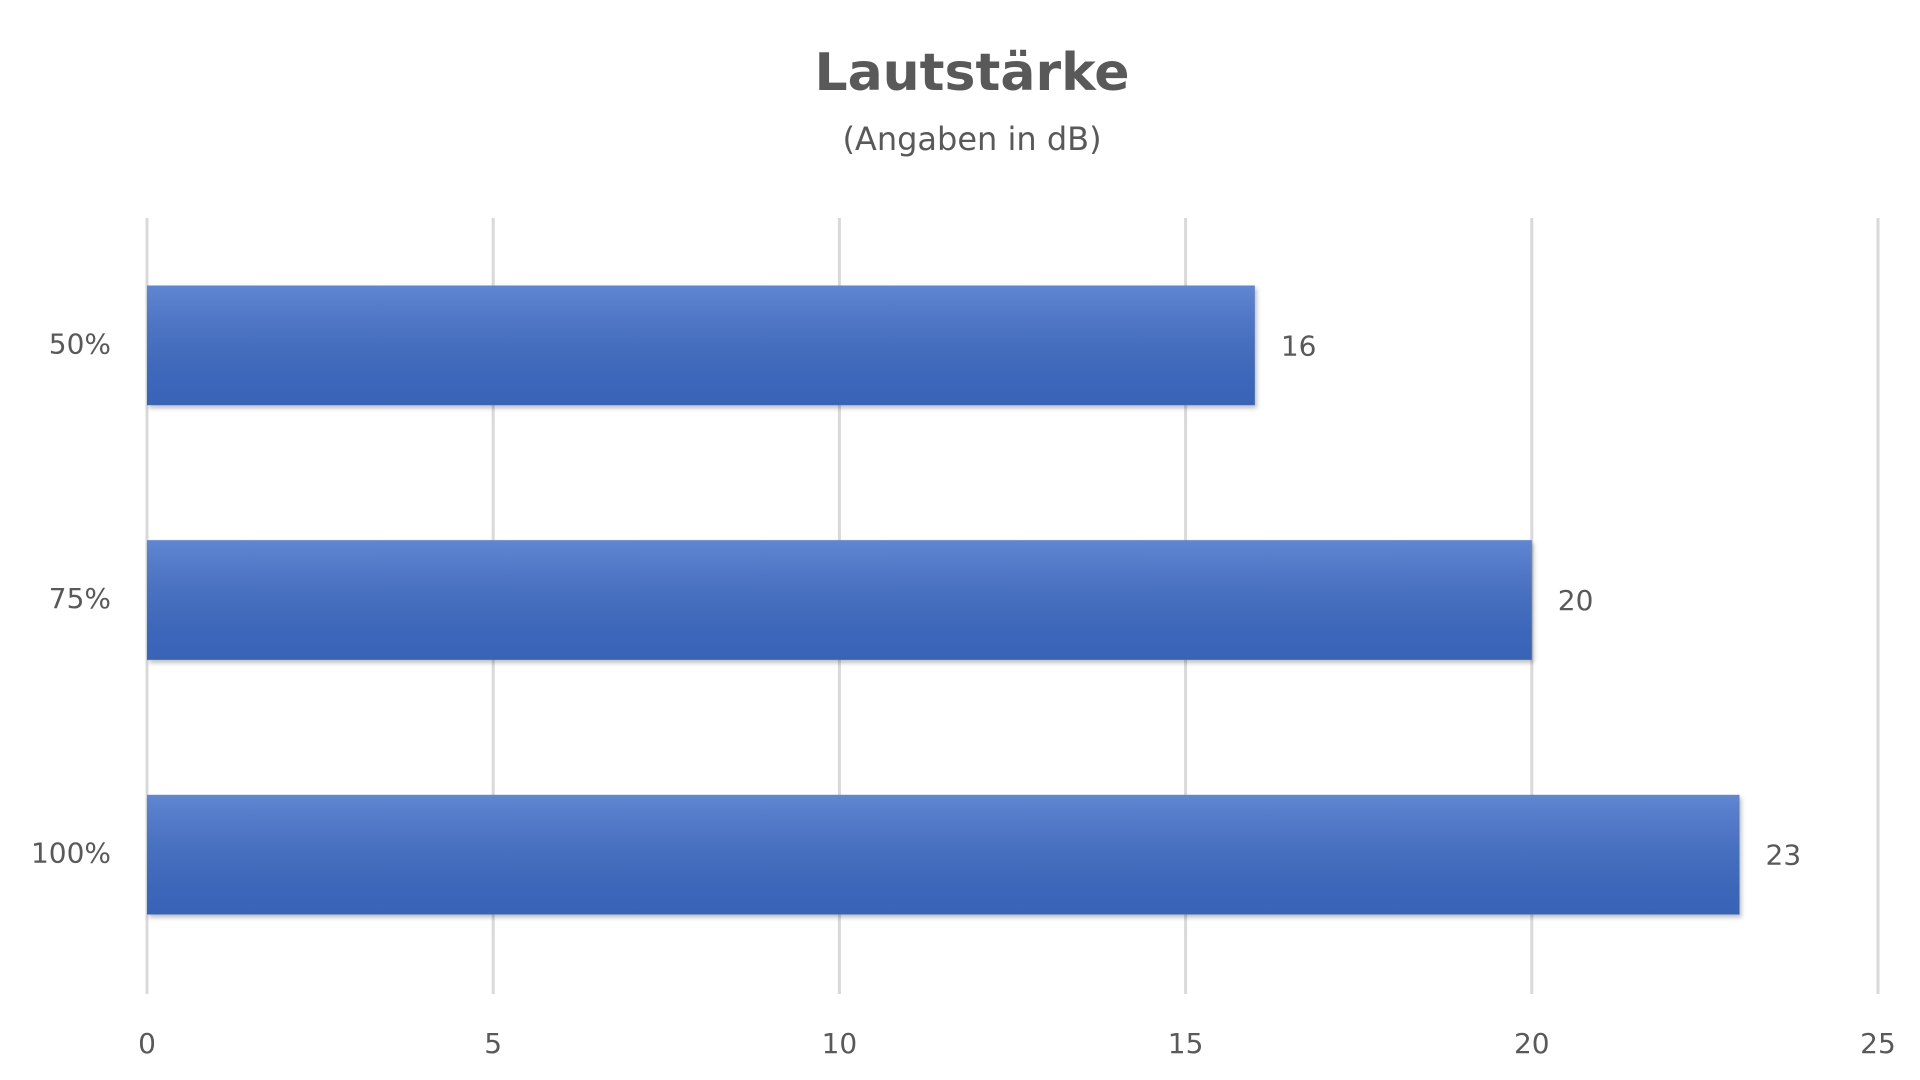 The image size is (1920, 1080). Describe the element at coordinates (147, 1043) in the screenshot. I see `x-tick-label: 0` at that location.